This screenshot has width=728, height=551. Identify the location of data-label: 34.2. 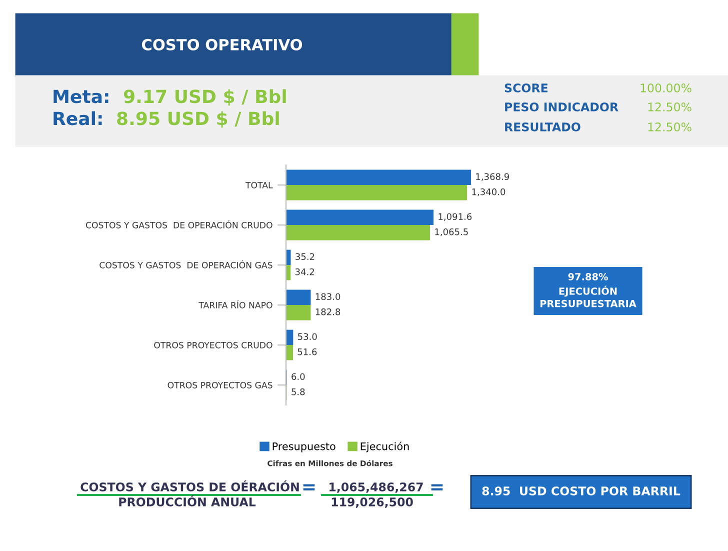
(304, 272).